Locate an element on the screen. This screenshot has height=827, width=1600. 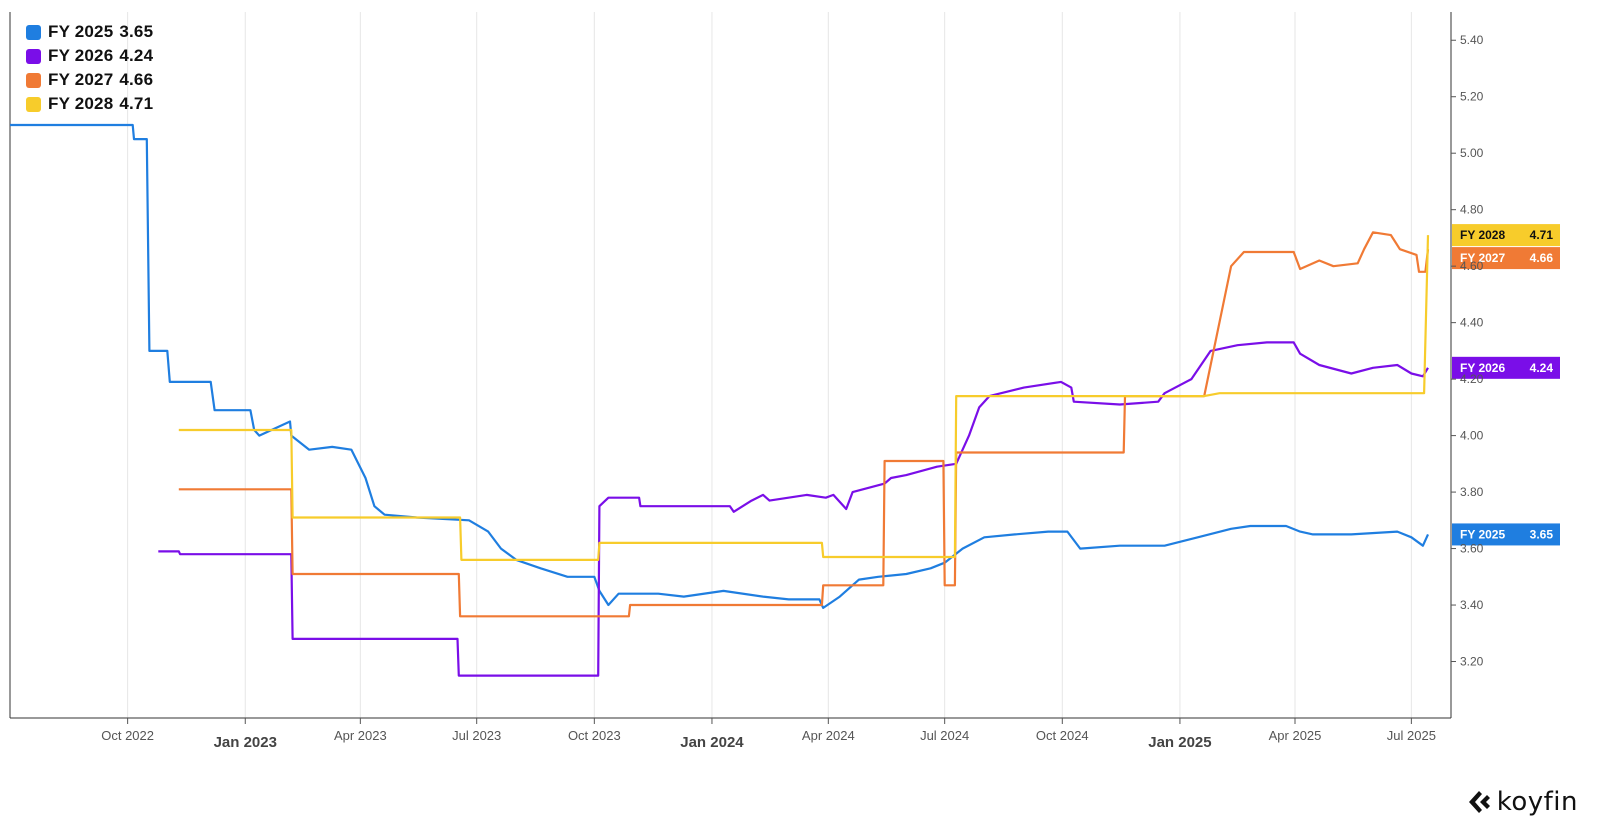
x-tick-label: Oct 2022 is located at coordinates (127, 735).